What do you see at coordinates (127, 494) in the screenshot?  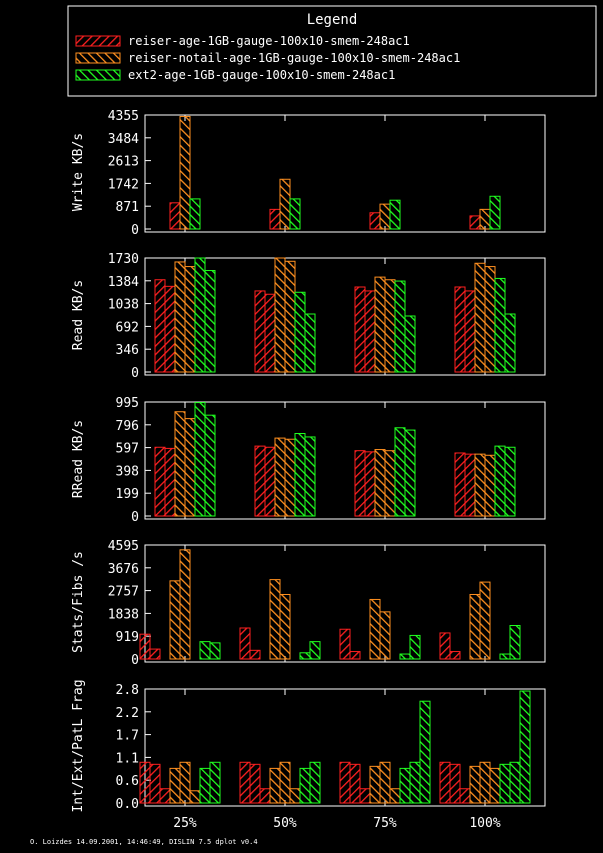 I see `y-tick-label: 199` at bounding box center [127, 494].